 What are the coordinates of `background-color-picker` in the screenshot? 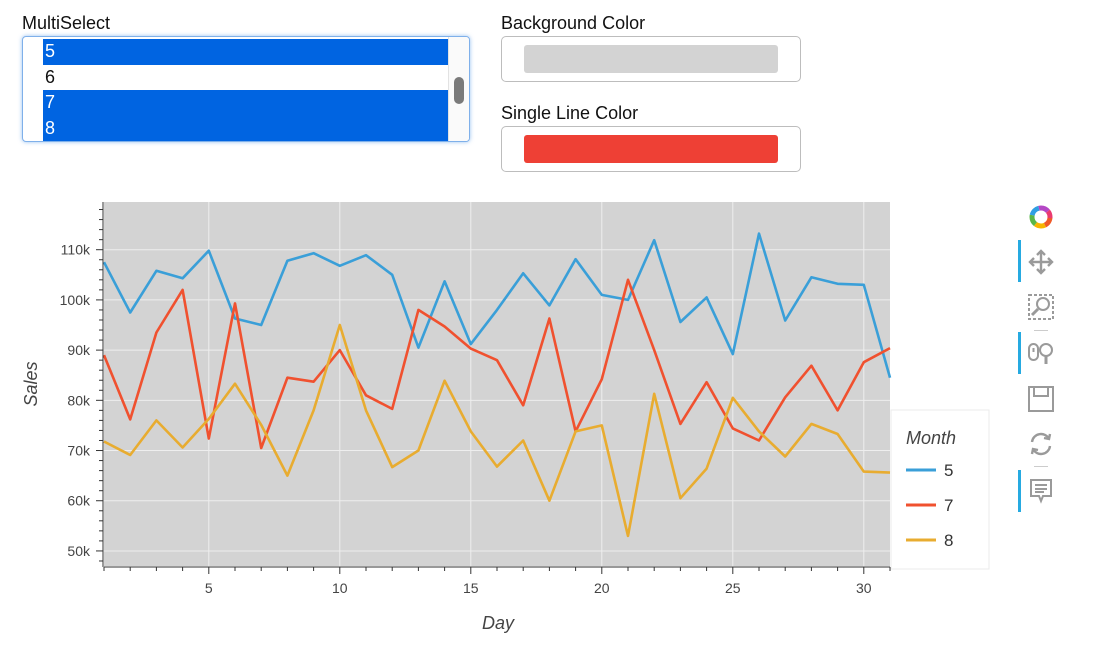 It's located at (651, 59).